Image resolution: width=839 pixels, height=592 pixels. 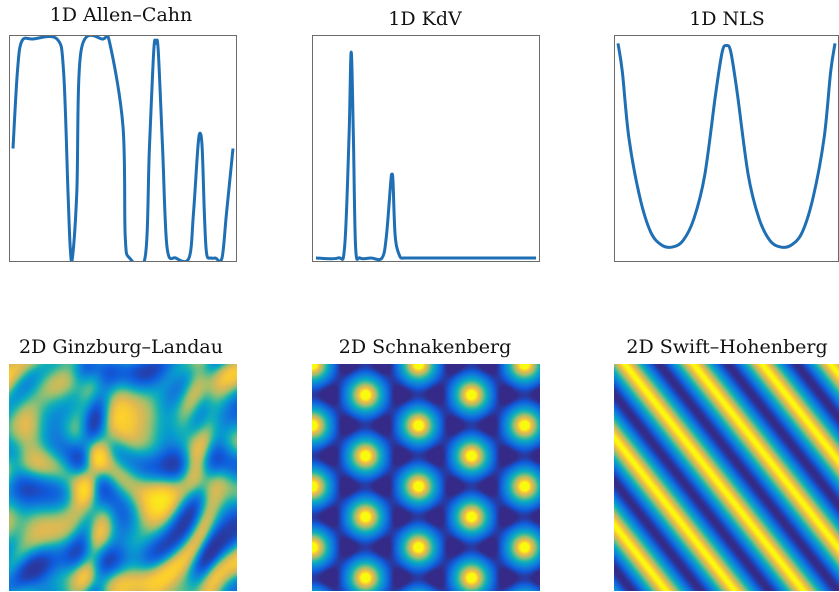 What do you see at coordinates (425, 19) in the screenshot?
I see `title-kdv: 1D KdV` at bounding box center [425, 19].